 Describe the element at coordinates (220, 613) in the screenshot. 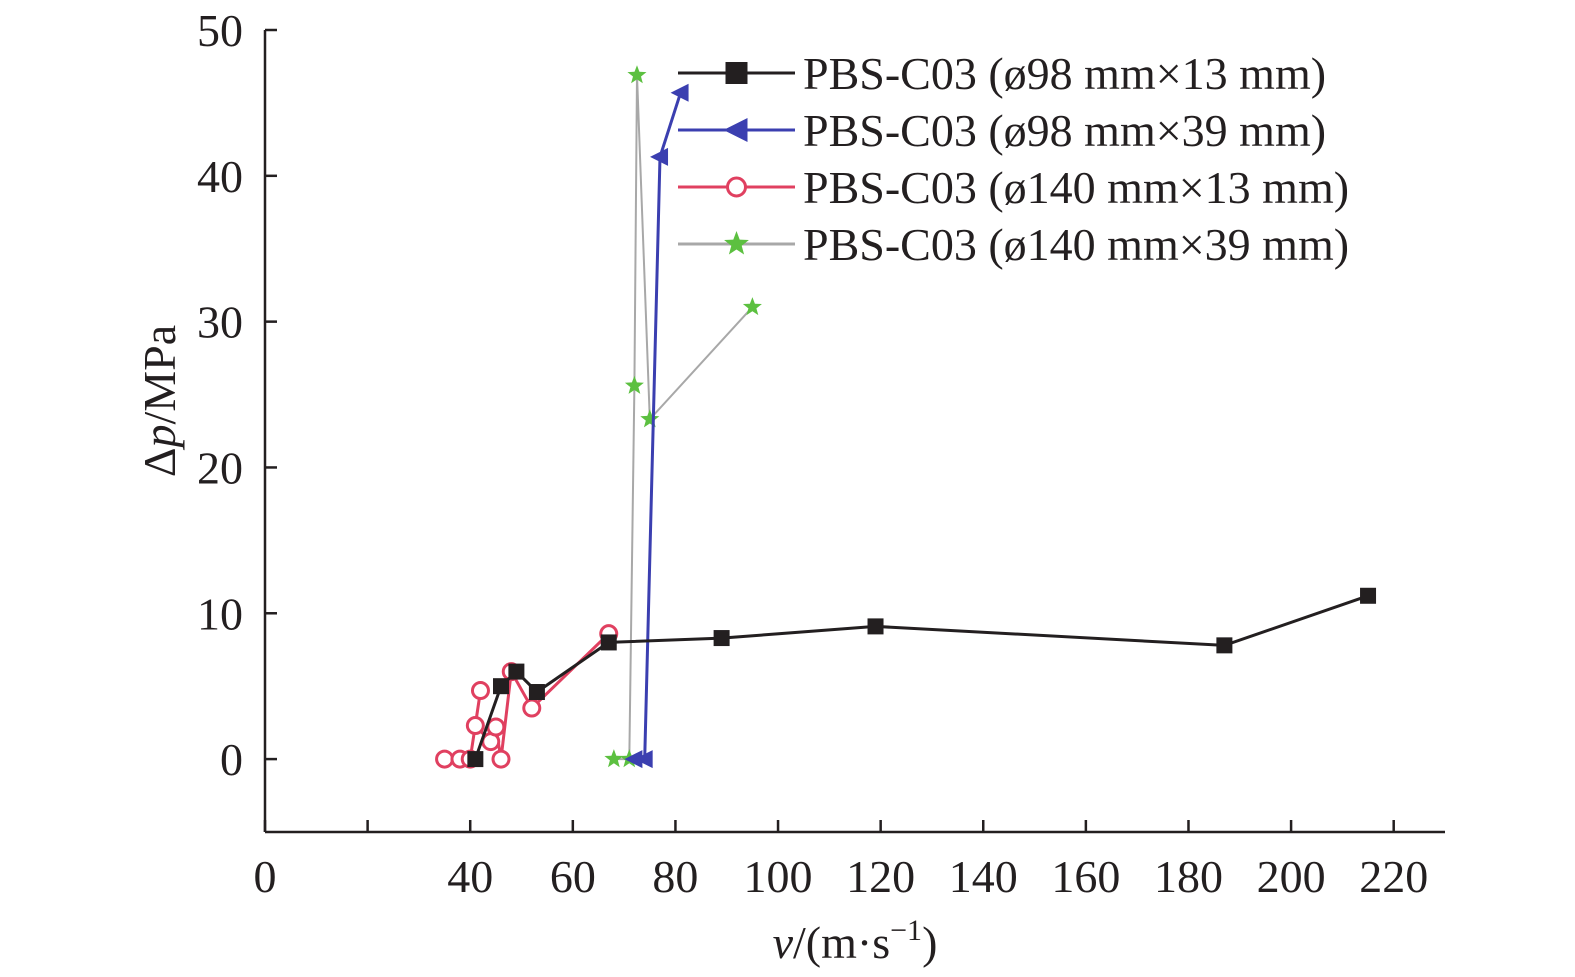

I see `y-tick-label: 10` at that location.